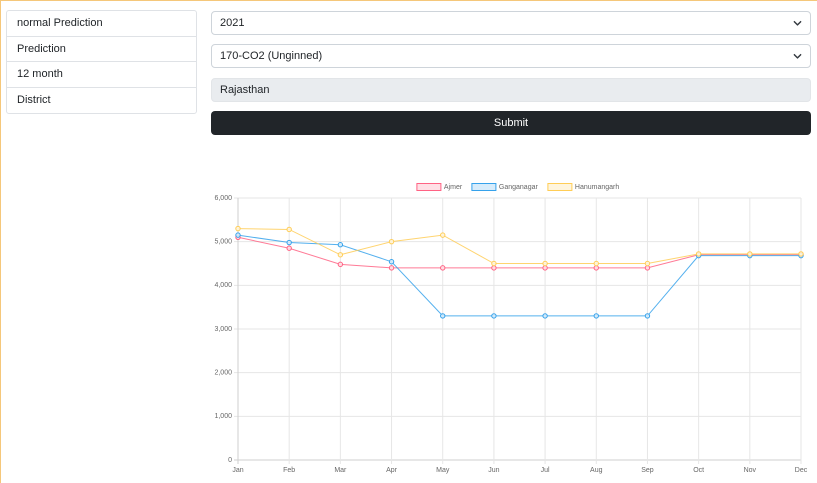  I want to click on x-tick-label: Jun, so click(493, 470).